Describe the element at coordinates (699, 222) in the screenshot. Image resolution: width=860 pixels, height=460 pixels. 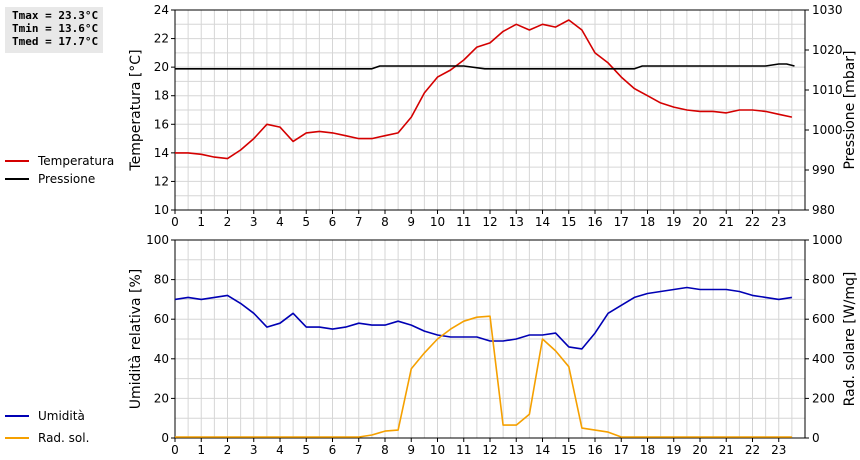
I see `top-x-tick-label: 20` at that location.